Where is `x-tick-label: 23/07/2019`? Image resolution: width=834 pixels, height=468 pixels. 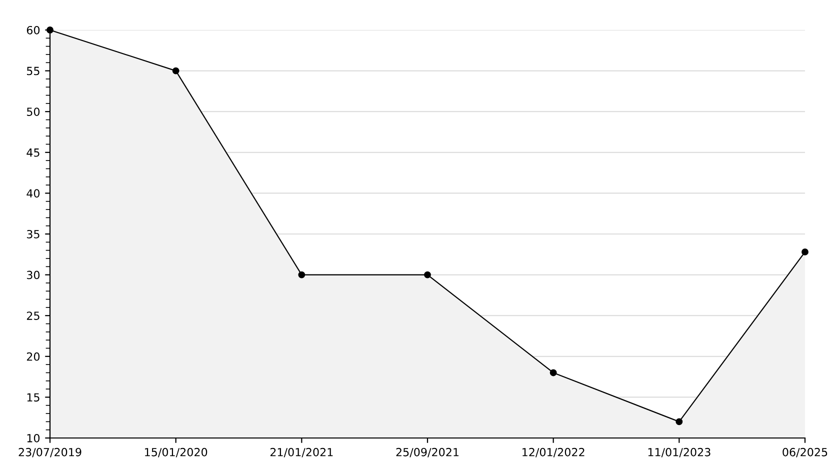 x-tick-label: 23/07/2019 is located at coordinates (50, 453).